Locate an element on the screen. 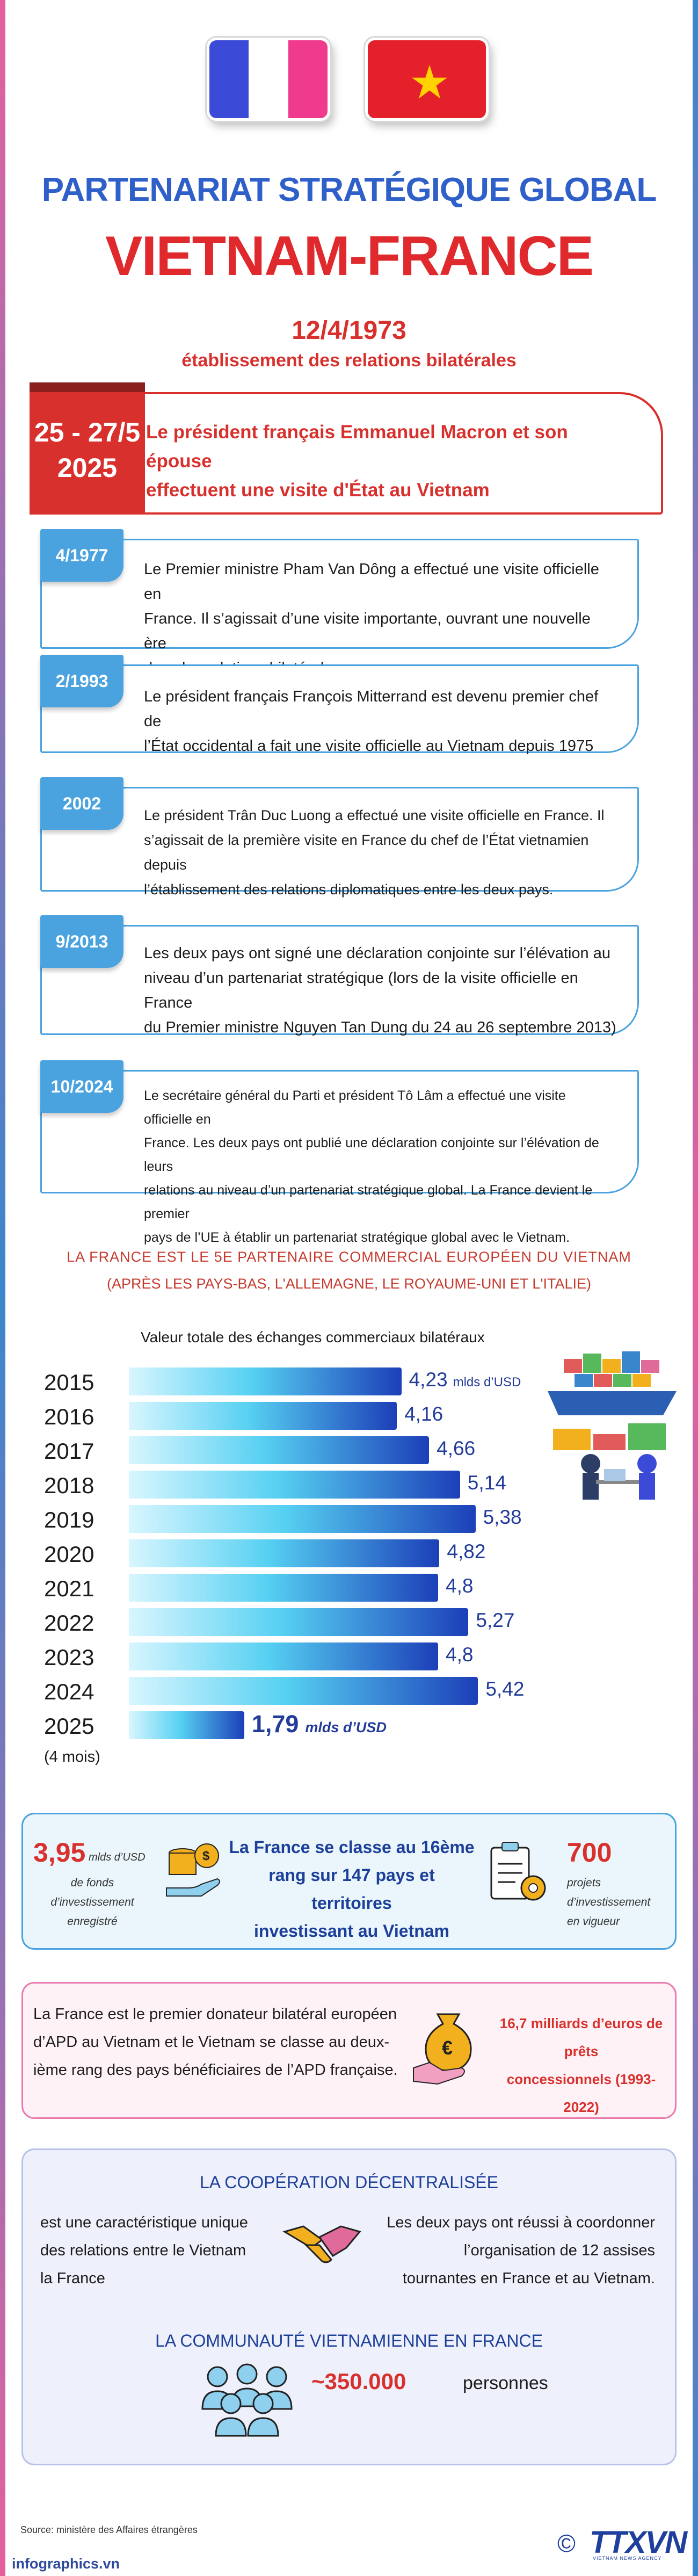 This screenshot has height=2576, width=698. investment-card is located at coordinates (349, 1881).